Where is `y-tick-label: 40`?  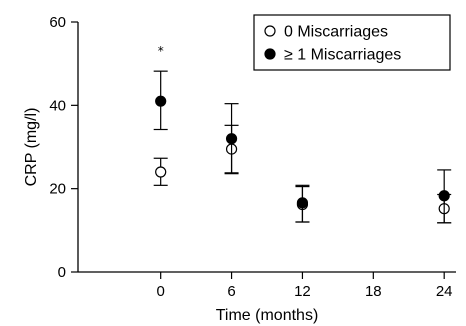 y-tick-label: 40 is located at coordinates (57, 105).